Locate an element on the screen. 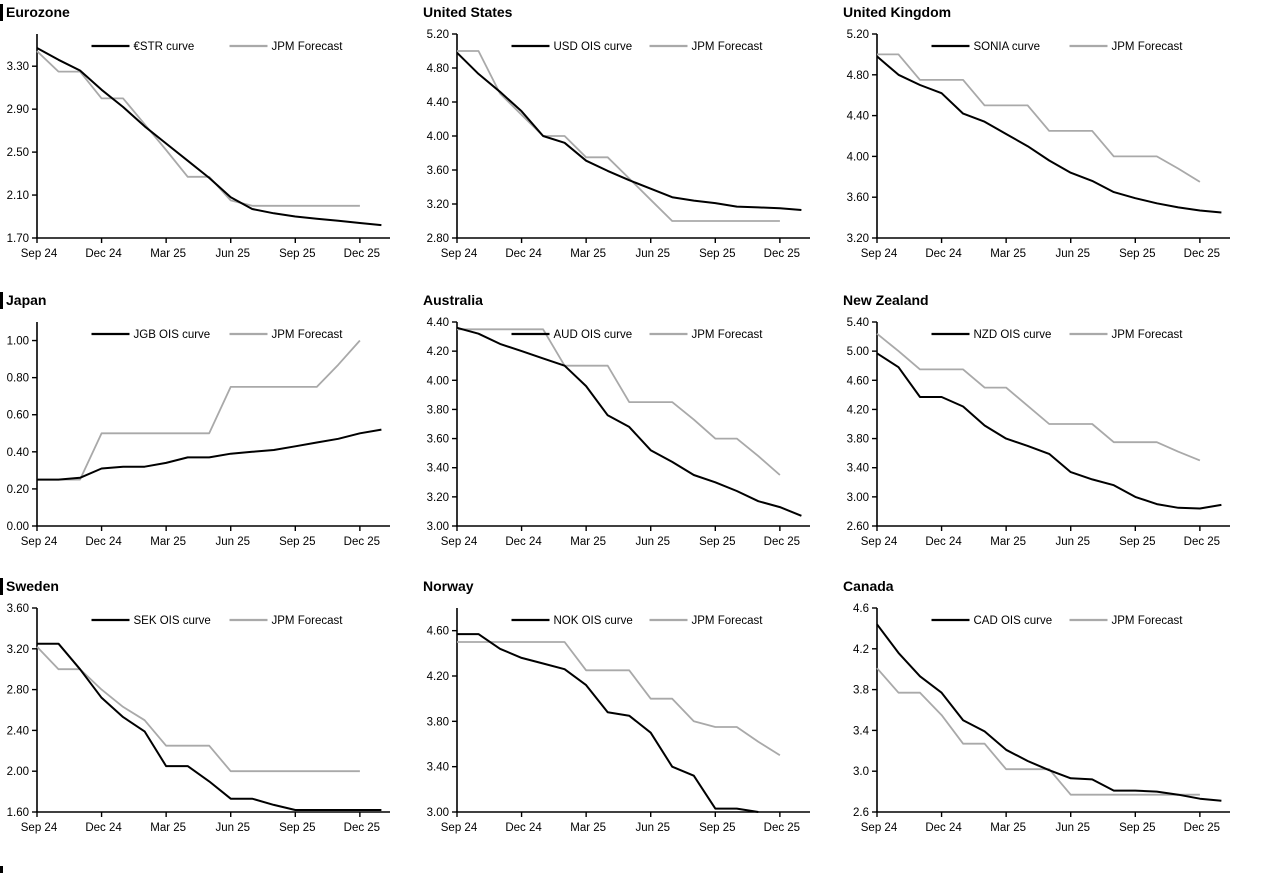 The width and height of the screenshot is (1264, 873). y-tick-label: 3.4 is located at coordinates (861, 731).